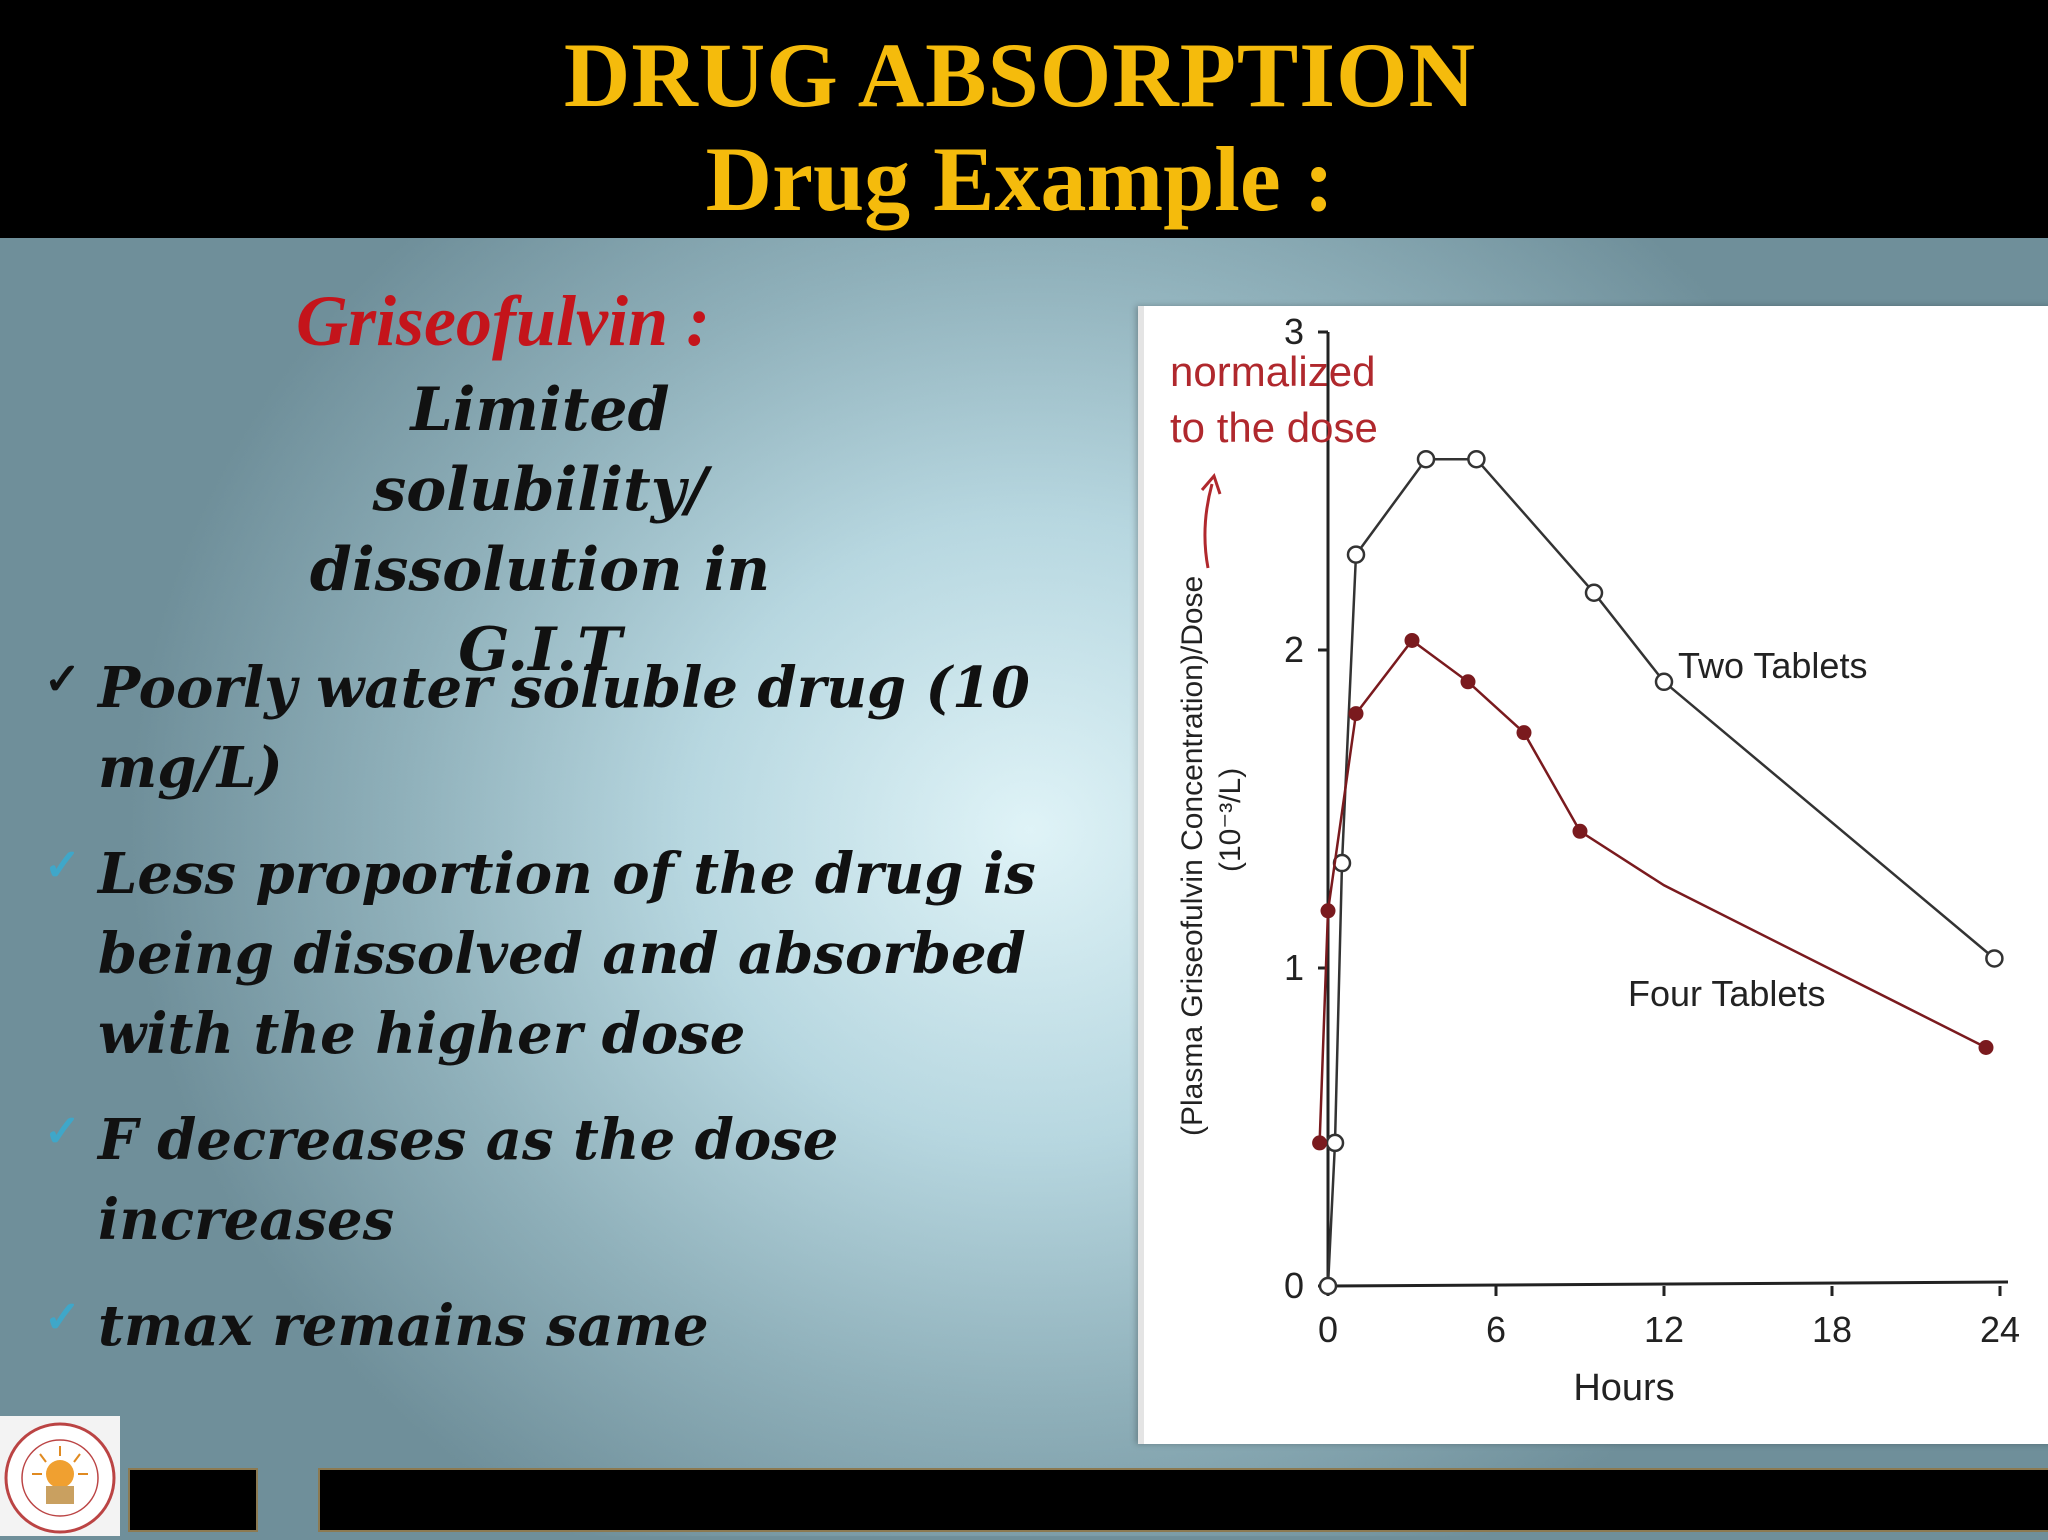 The height and width of the screenshot is (1540, 2048). I want to click on x-axis-label: Hours, so click(1623, 1388).